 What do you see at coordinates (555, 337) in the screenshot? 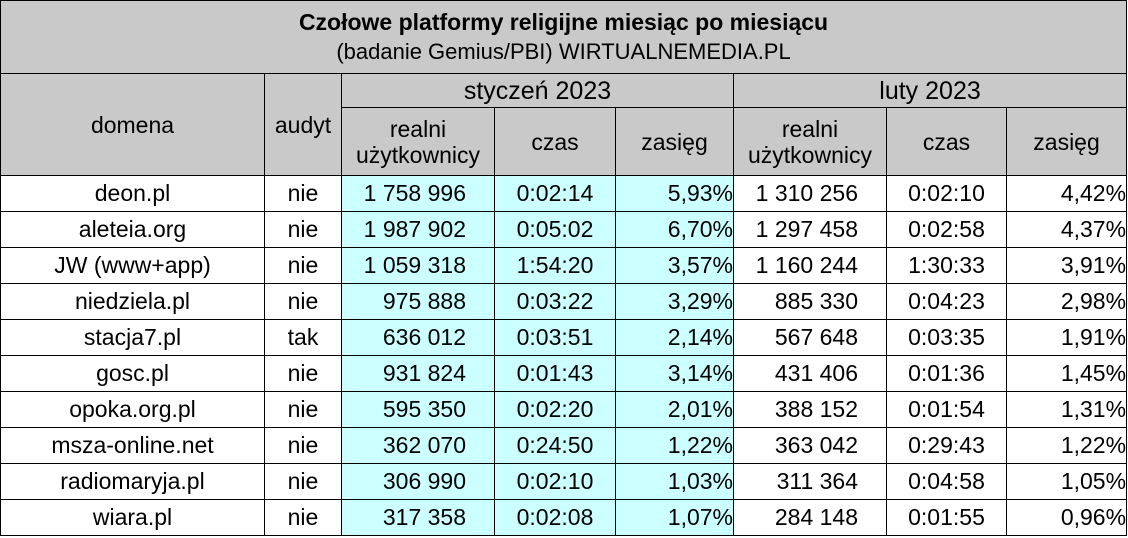
I see `january-time-cell: 0:03:51` at bounding box center [555, 337].